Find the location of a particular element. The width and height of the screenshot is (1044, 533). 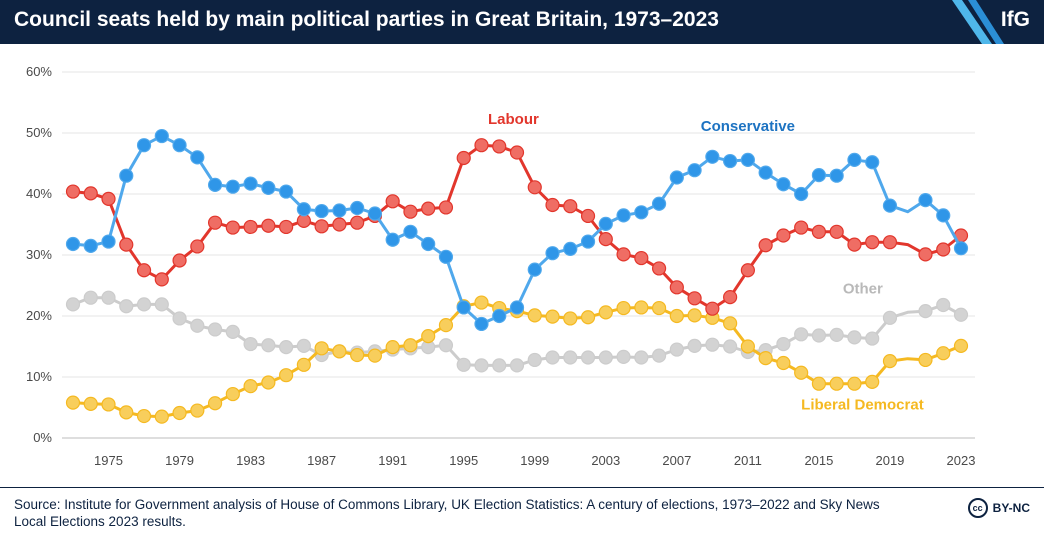

license-badge: cc BY-NC is located at coordinates (998, 508).